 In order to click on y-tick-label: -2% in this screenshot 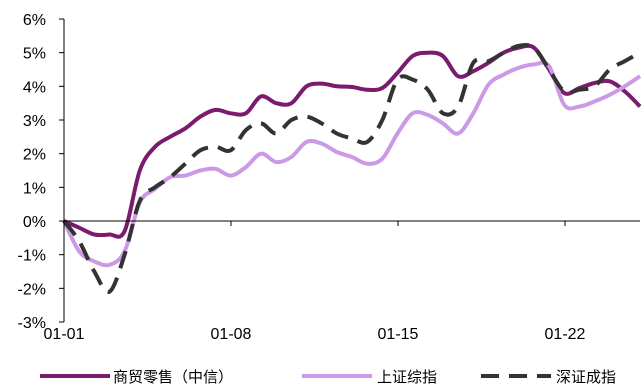, I will do `click(32, 289)`.